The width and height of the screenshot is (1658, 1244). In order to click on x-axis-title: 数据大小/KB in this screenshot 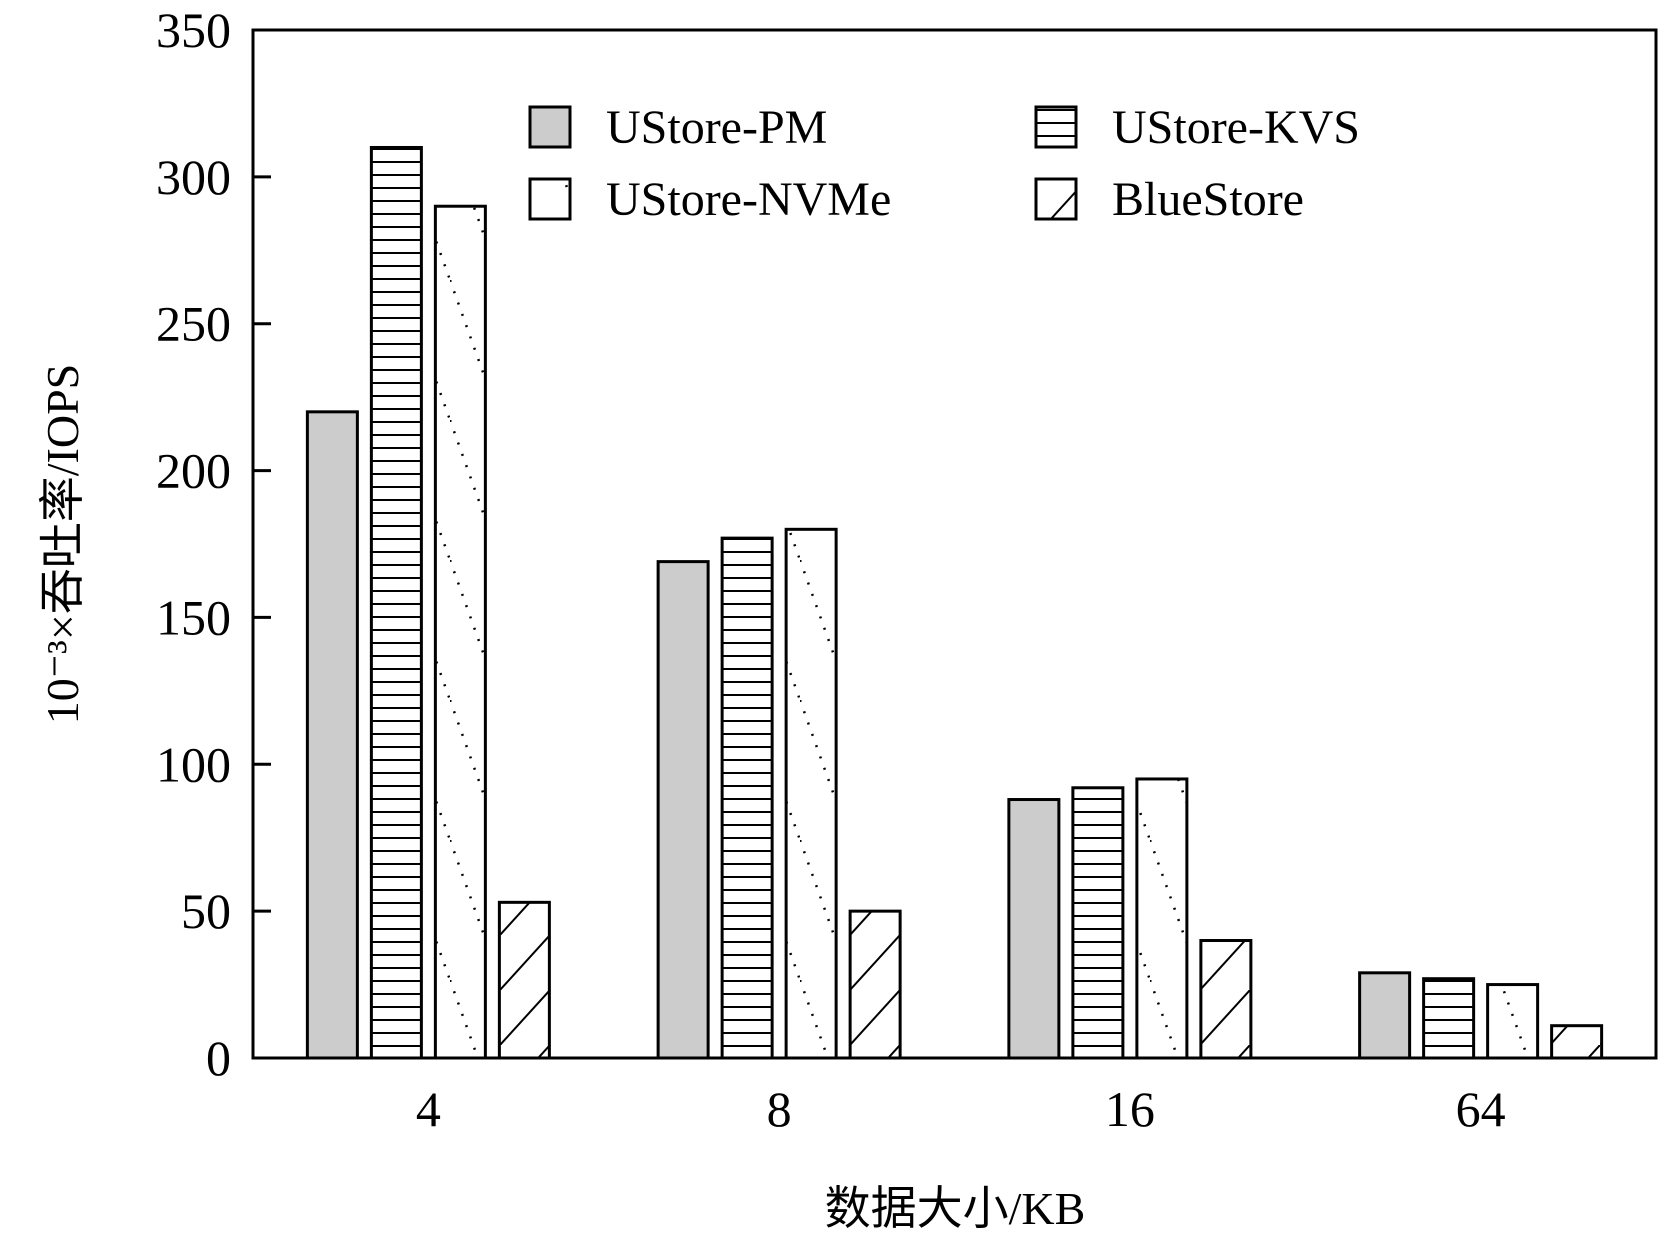, I will do `click(955, 1208)`.